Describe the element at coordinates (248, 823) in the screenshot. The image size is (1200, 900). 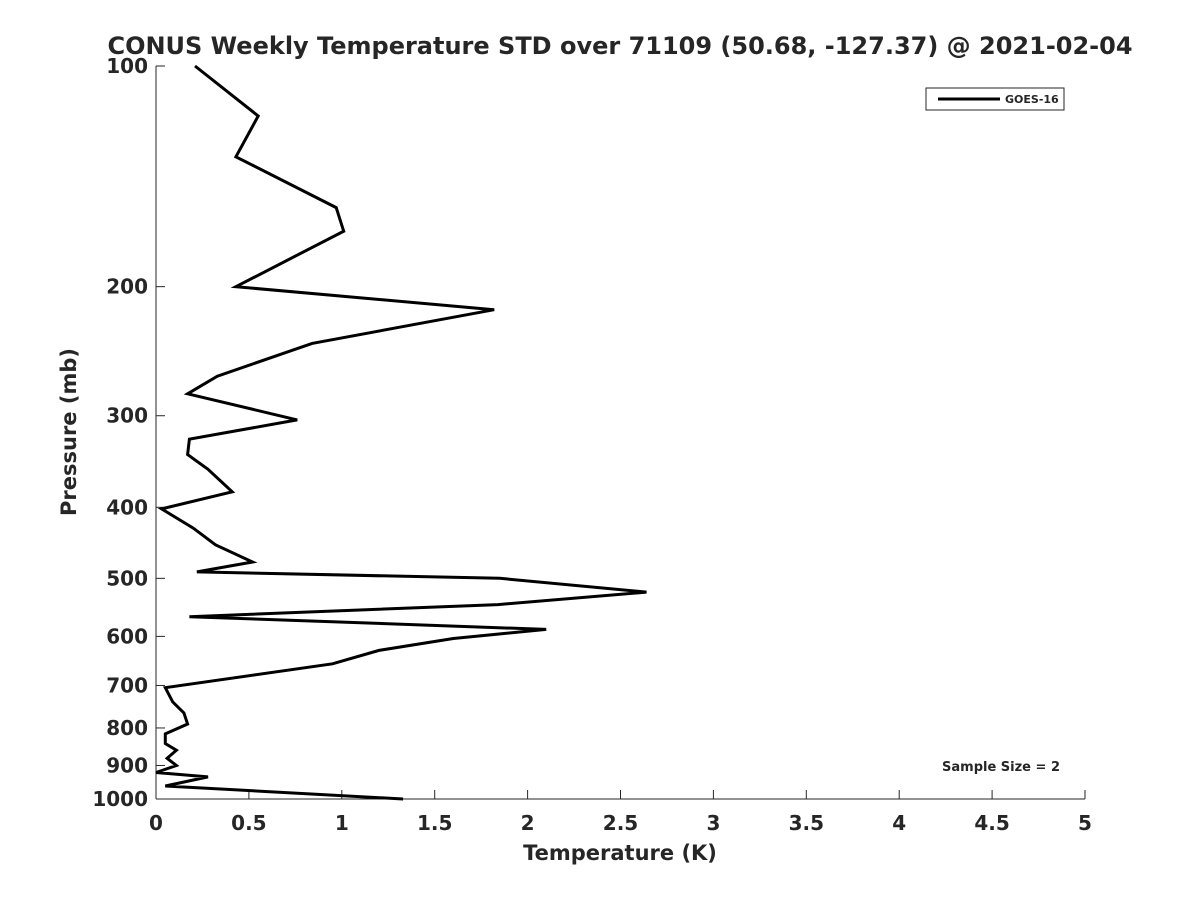
I see `x-tick-label: 0.5` at that location.